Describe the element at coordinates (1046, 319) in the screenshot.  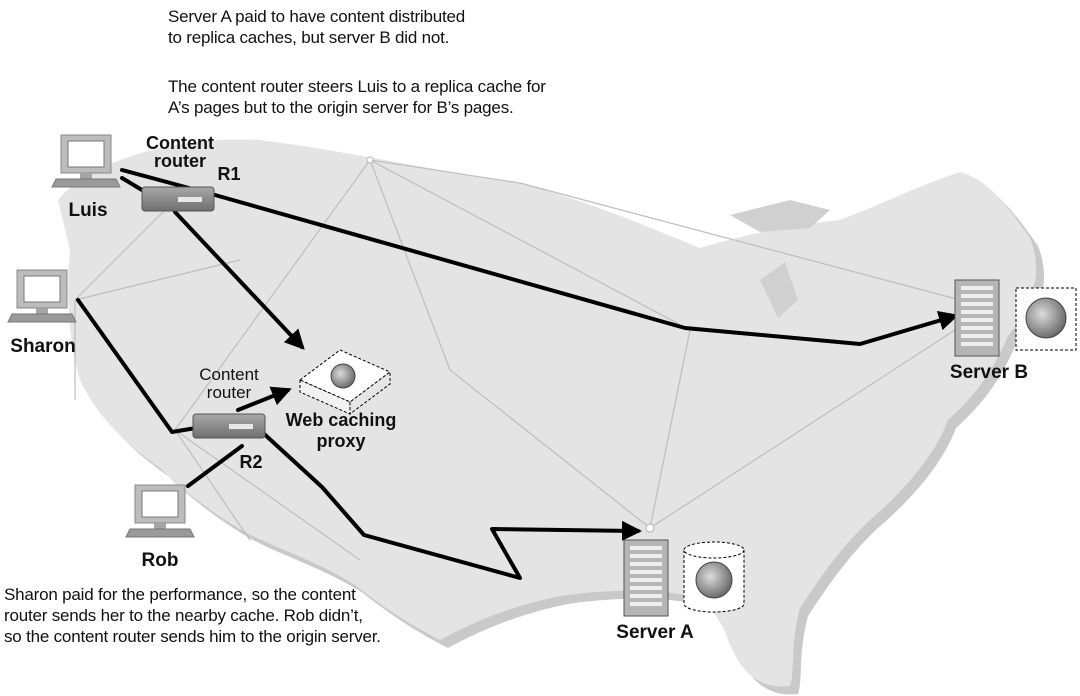
I see `cache-disk-icon-b` at that location.